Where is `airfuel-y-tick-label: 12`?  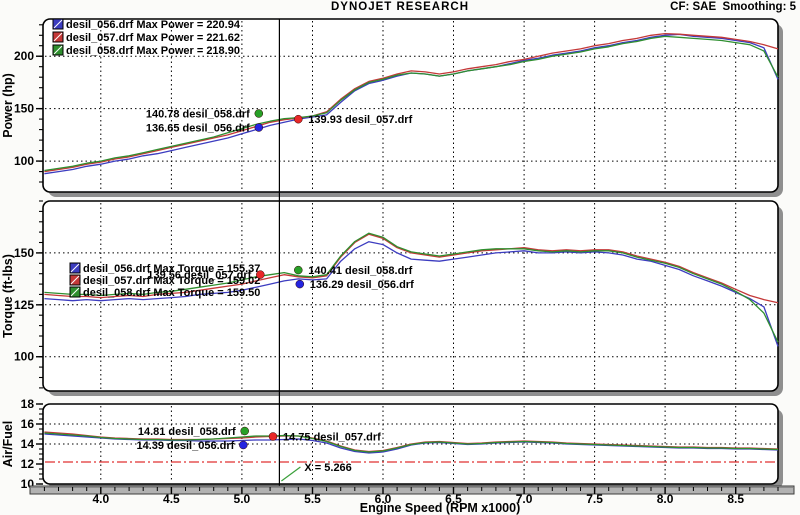 airfuel-y-tick-label: 12 is located at coordinates (28, 464).